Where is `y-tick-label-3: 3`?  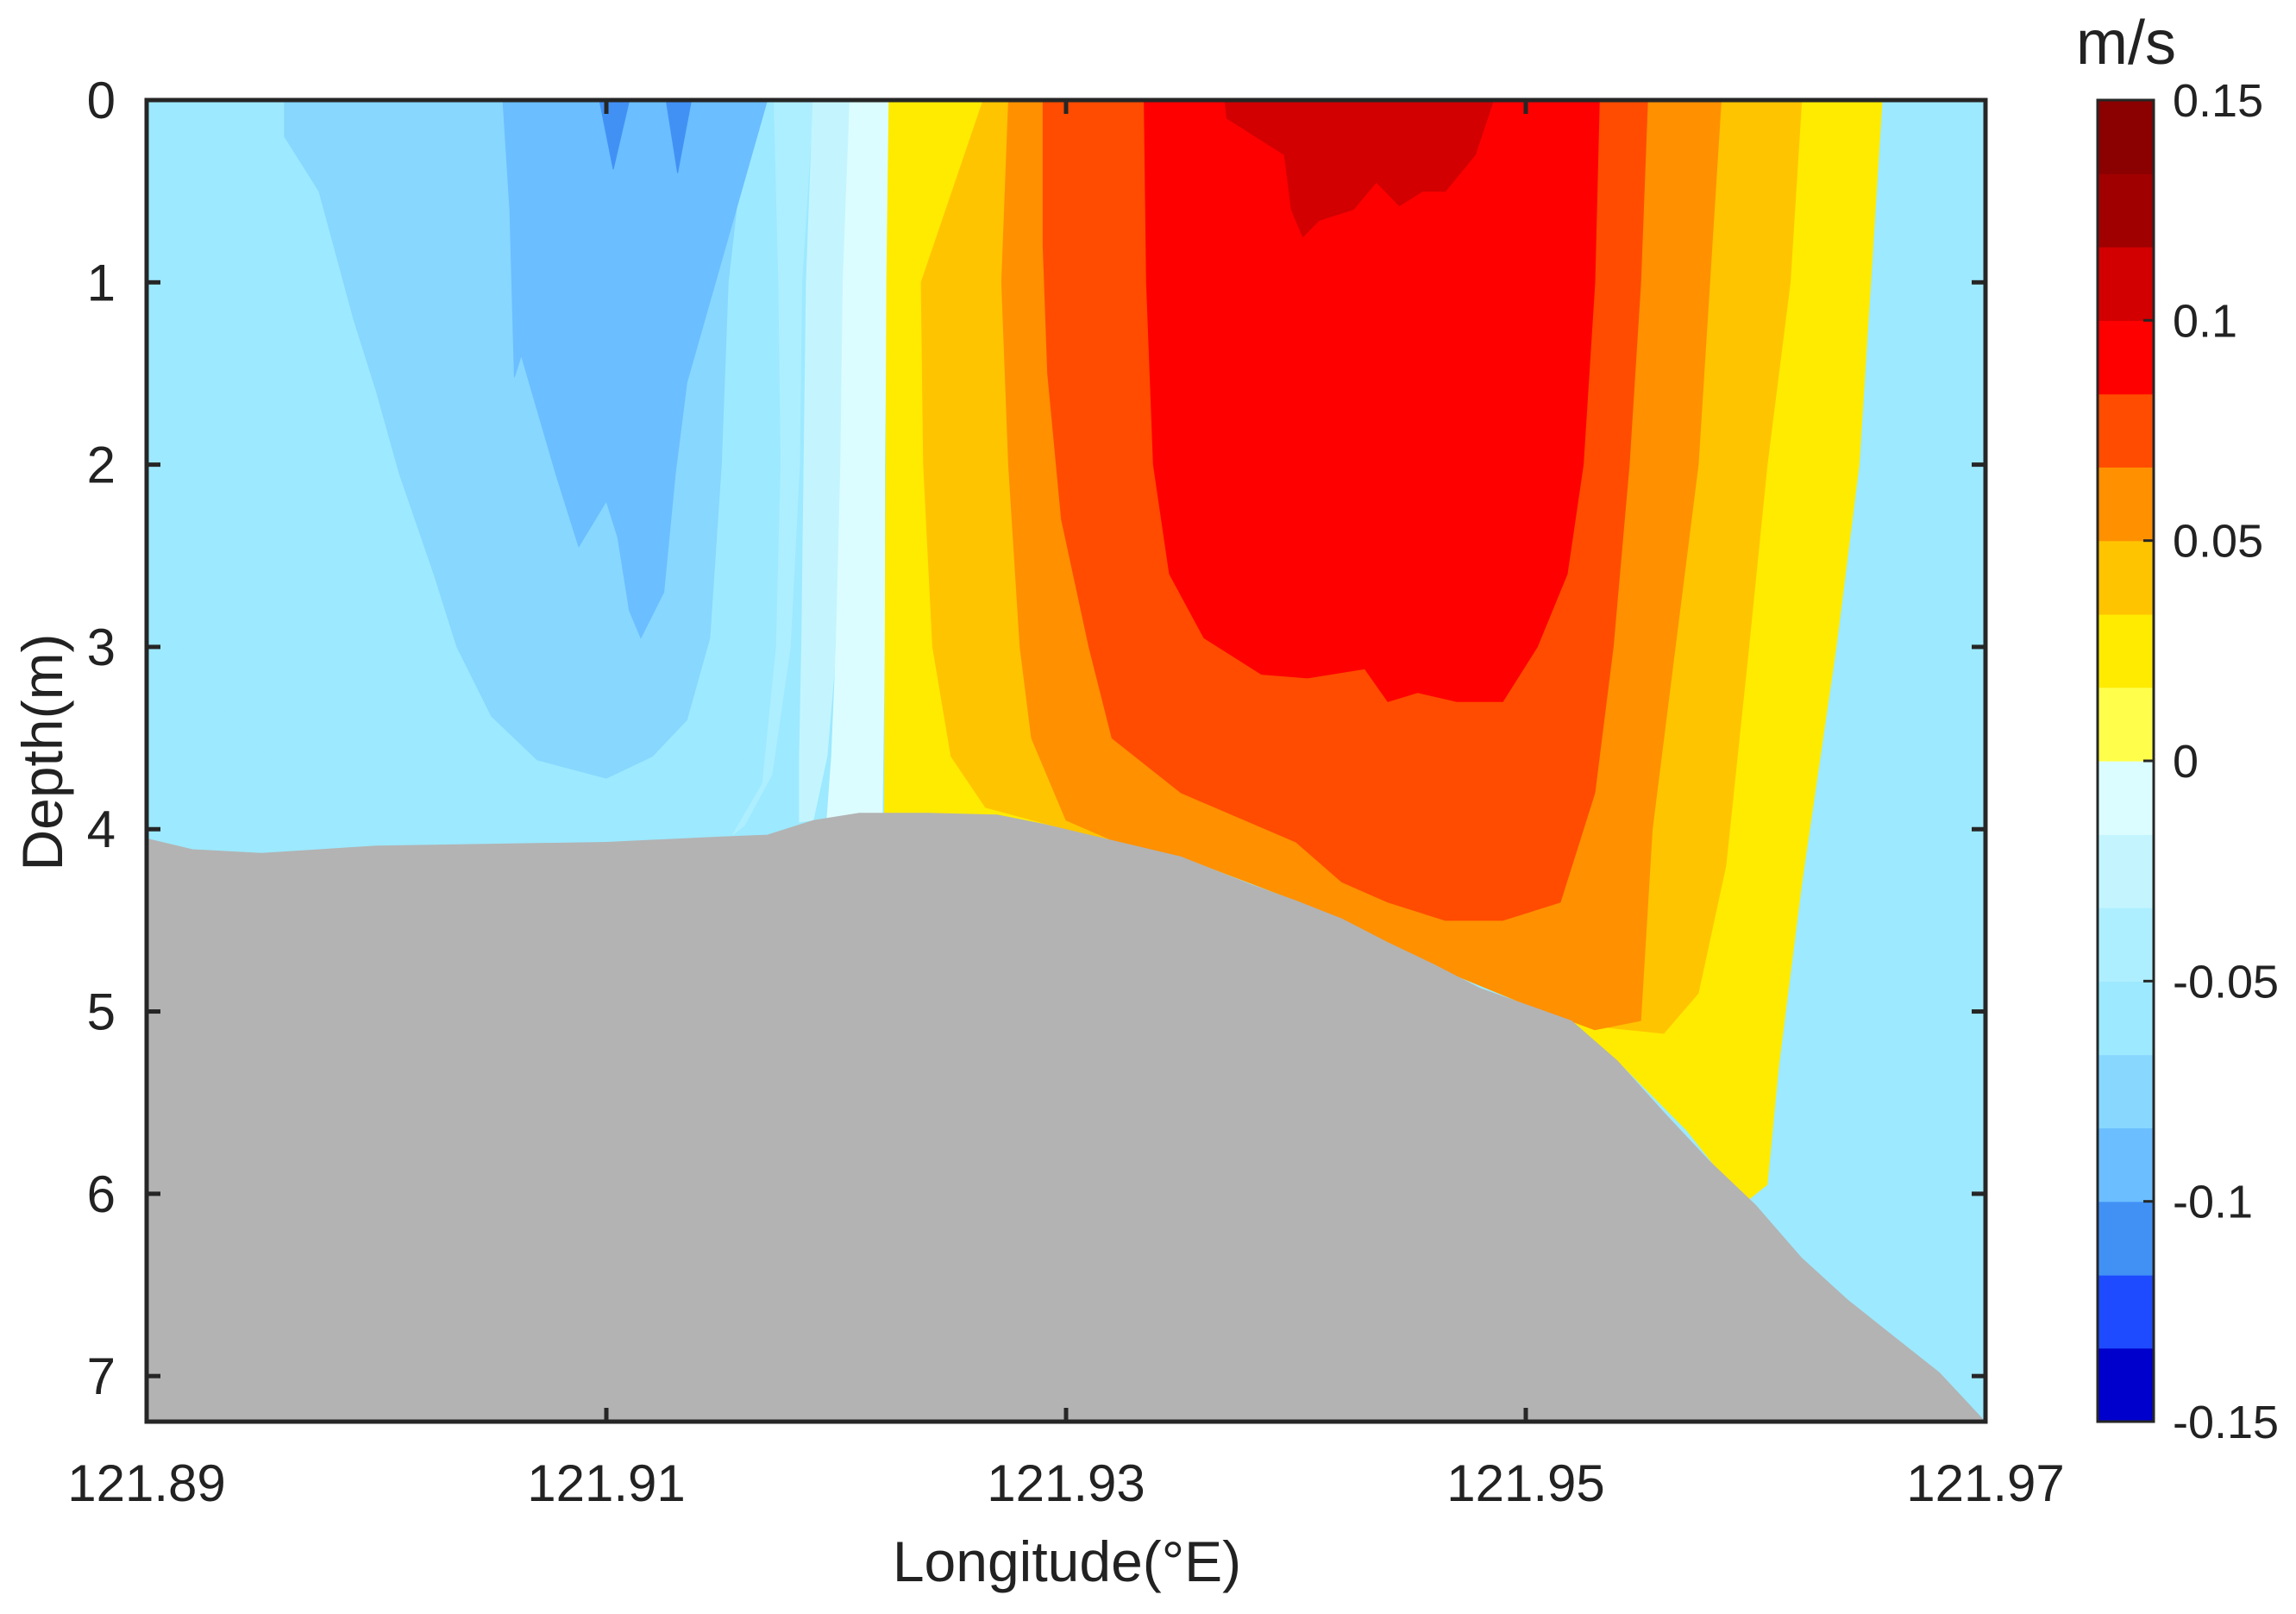 y-tick-label-3: 3 is located at coordinates (101, 647).